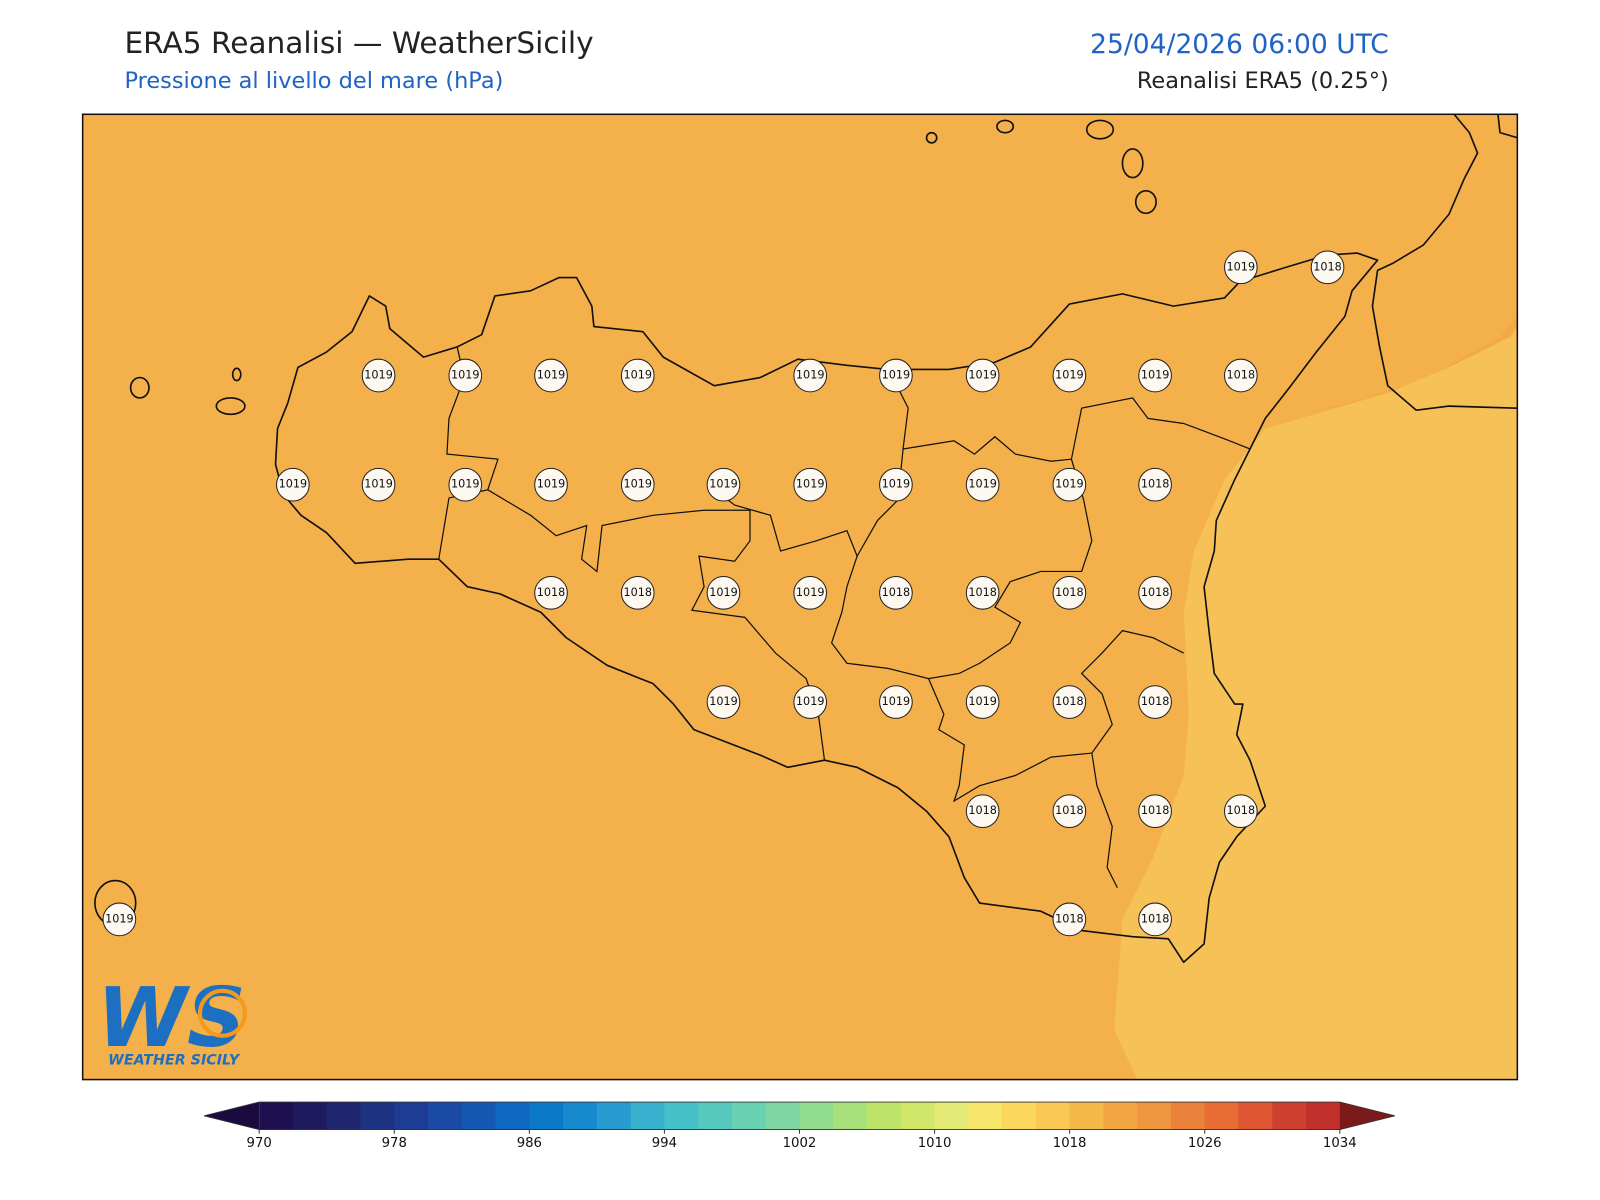  Describe the element at coordinates (232, 1116) in the screenshot. I see `colorbar-under` at that location.